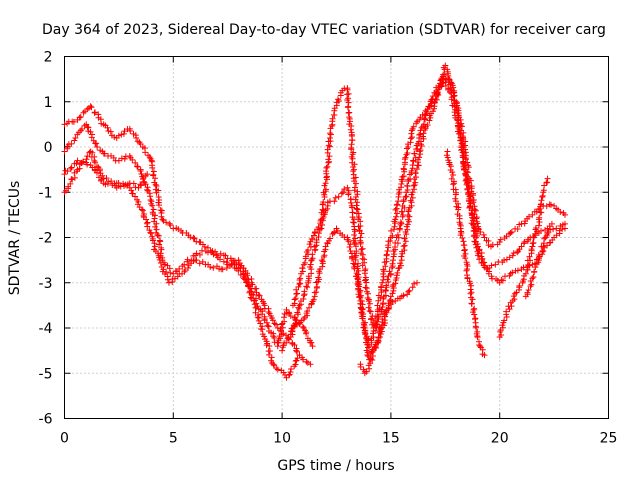 Image resolution: width=640 pixels, height=480 pixels. What do you see at coordinates (609, 439) in the screenshot?
I see `x-tick-label: 25` at bounding box center [609, 439].